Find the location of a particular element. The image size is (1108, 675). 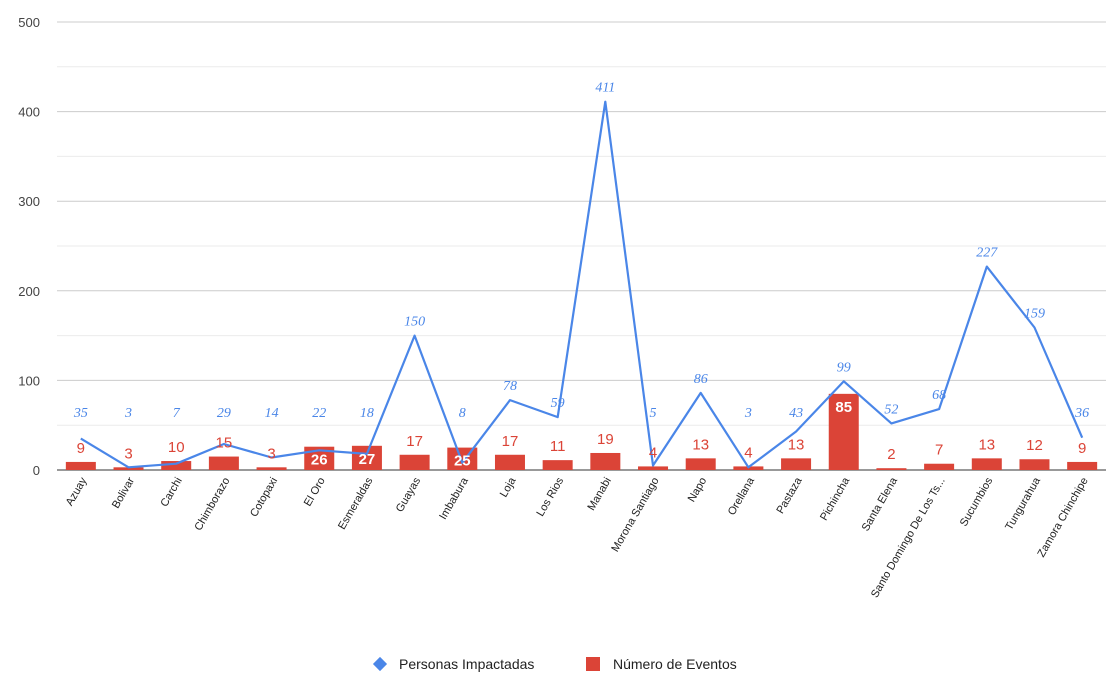

bar-data-label: 12 is located at coordinates (1034, 445).